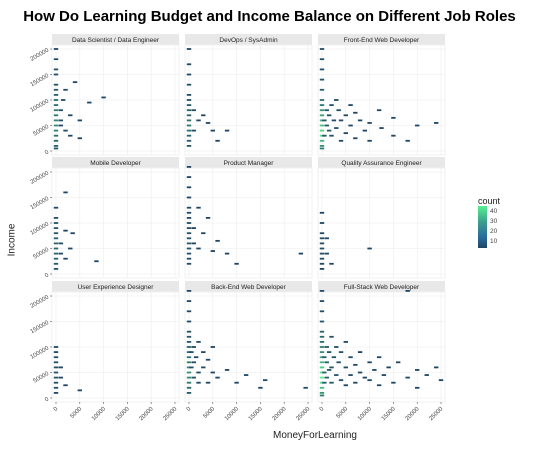 Image resolution: width=539 pixels, height=449 pixels. Describe the element at coordinates (40, 55) in the screenshot. I see `y-tick-label: 200000` at that location.